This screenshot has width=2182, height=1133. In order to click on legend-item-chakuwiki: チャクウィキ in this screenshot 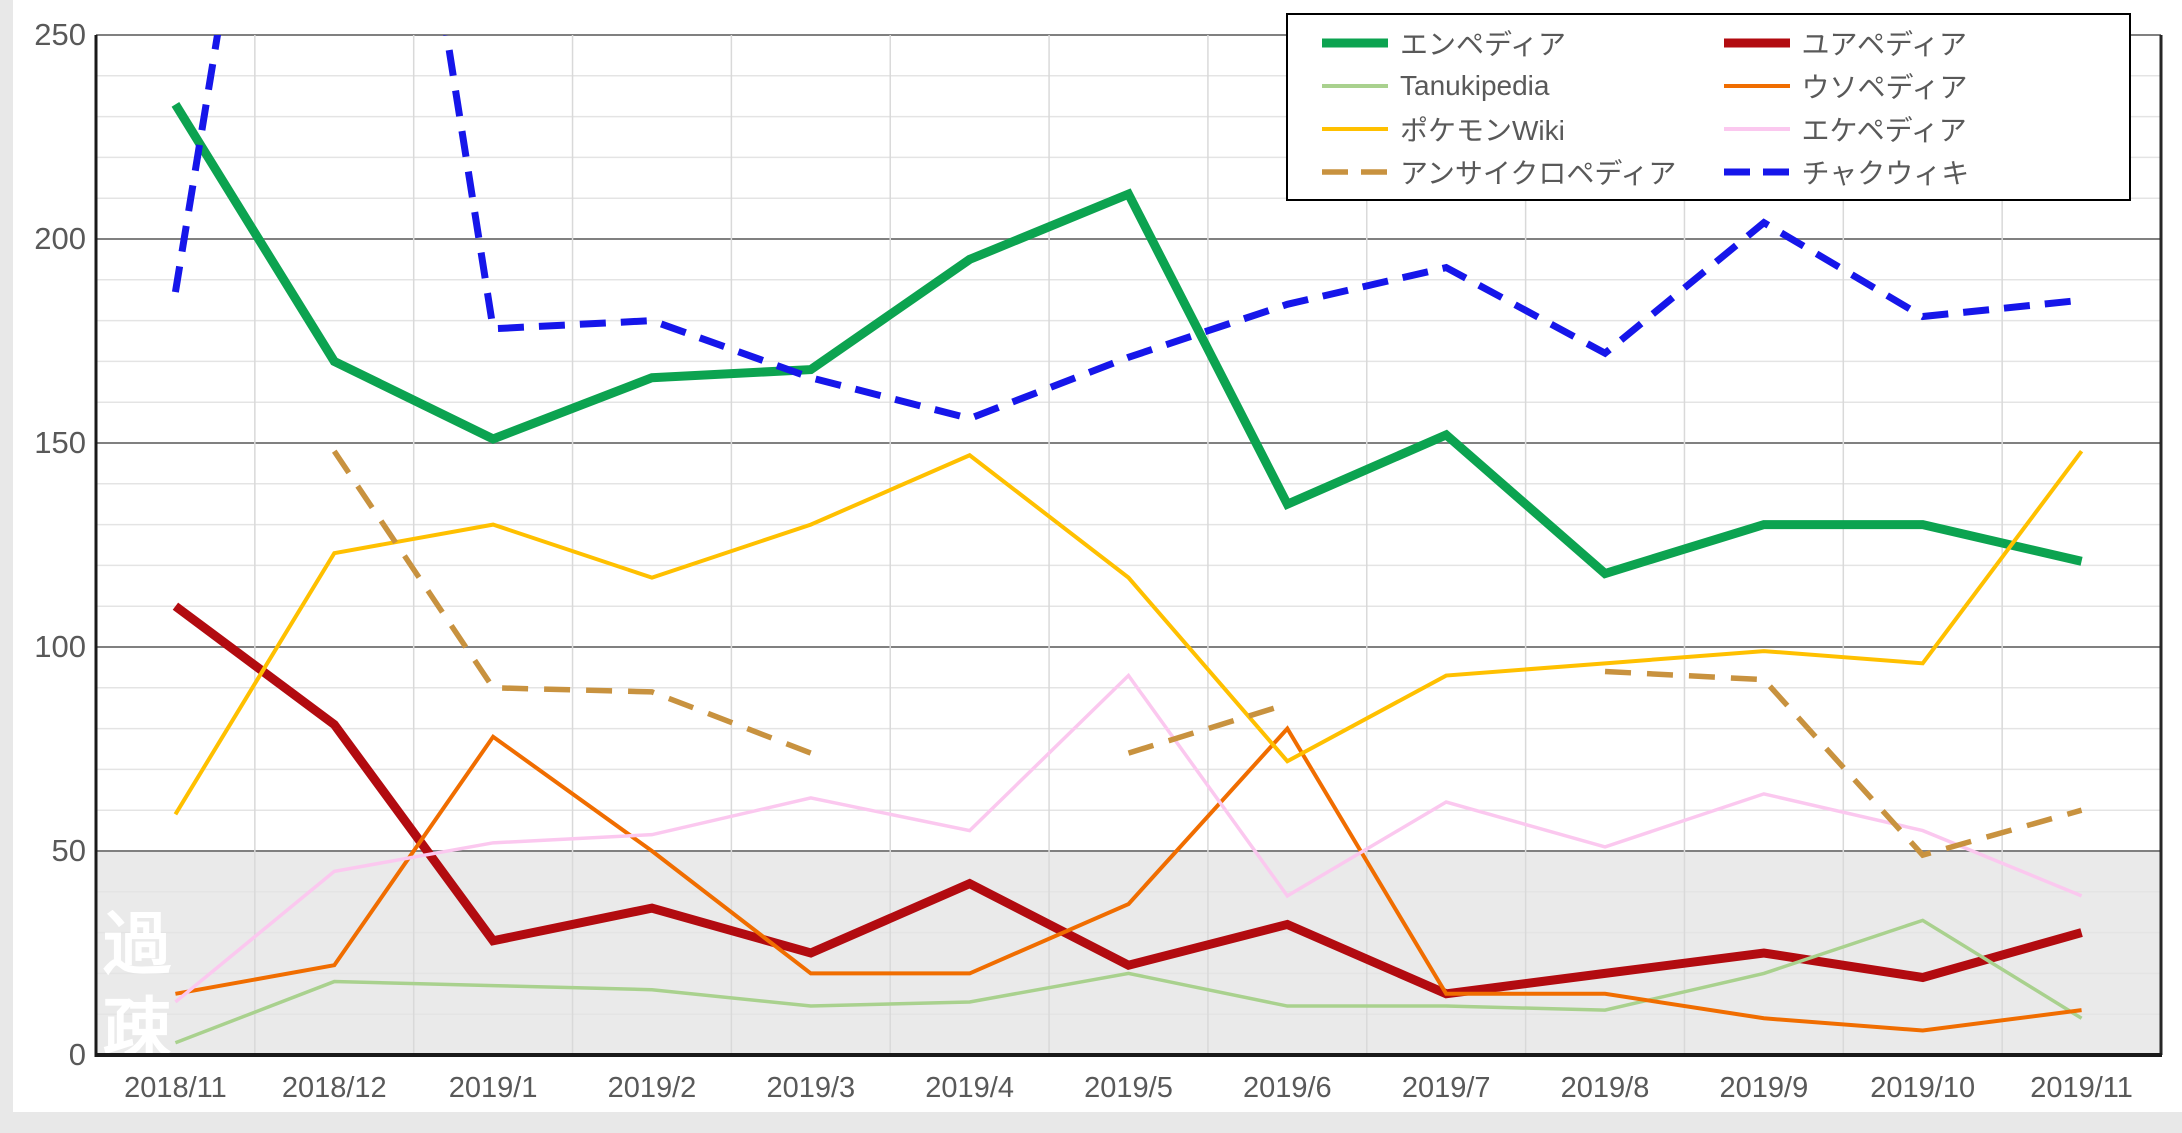, I will do `click(1923, 171)`.